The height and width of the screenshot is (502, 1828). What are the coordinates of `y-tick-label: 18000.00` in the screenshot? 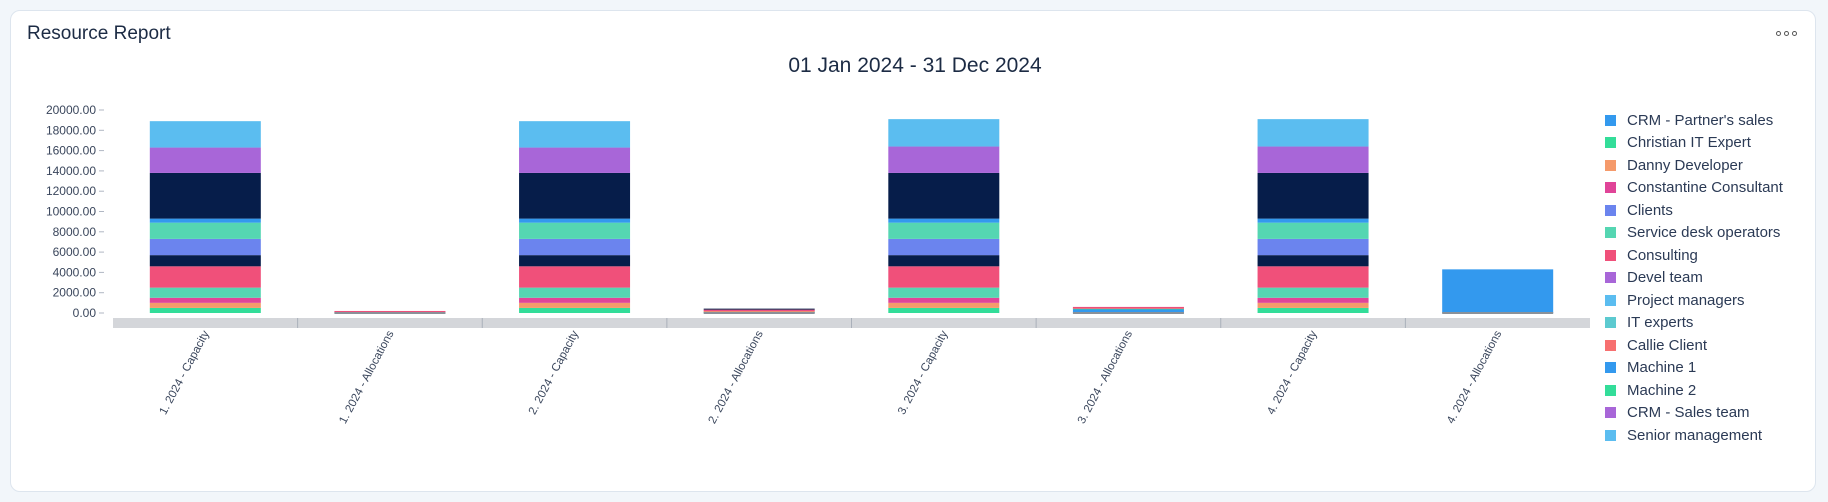 It's located at (71, 130).